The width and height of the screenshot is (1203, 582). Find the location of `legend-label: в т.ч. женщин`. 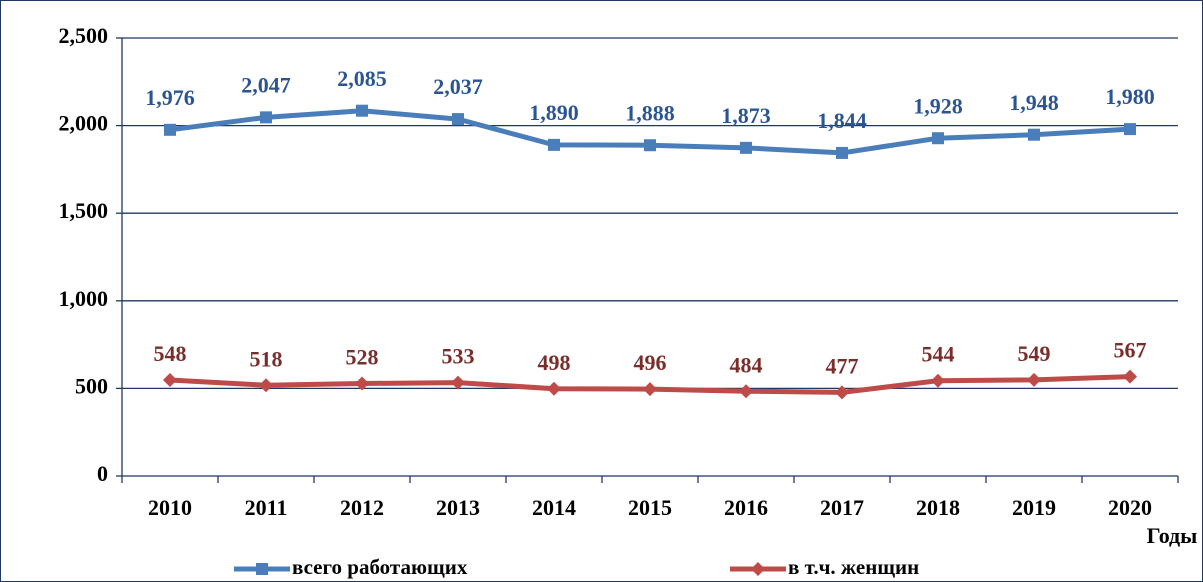

legend-label: в т.ч. женщин is located at coordinates (853, 567).